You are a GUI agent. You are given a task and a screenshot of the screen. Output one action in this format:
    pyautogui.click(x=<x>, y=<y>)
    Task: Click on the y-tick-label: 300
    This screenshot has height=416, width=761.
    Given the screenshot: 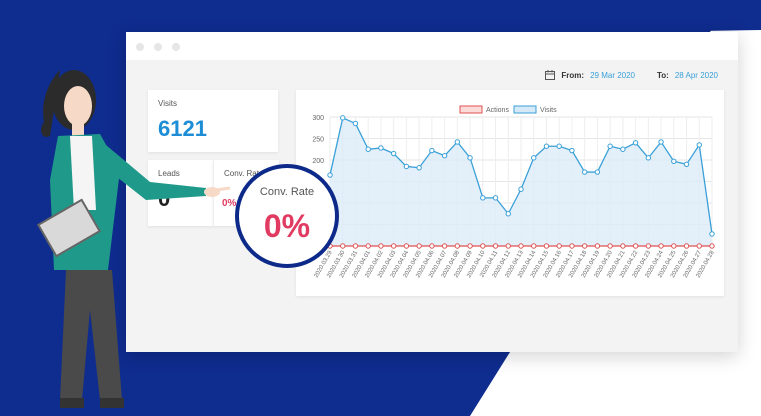 What is the action you would take?
    pyautogui.click(x=318, y=118)
    